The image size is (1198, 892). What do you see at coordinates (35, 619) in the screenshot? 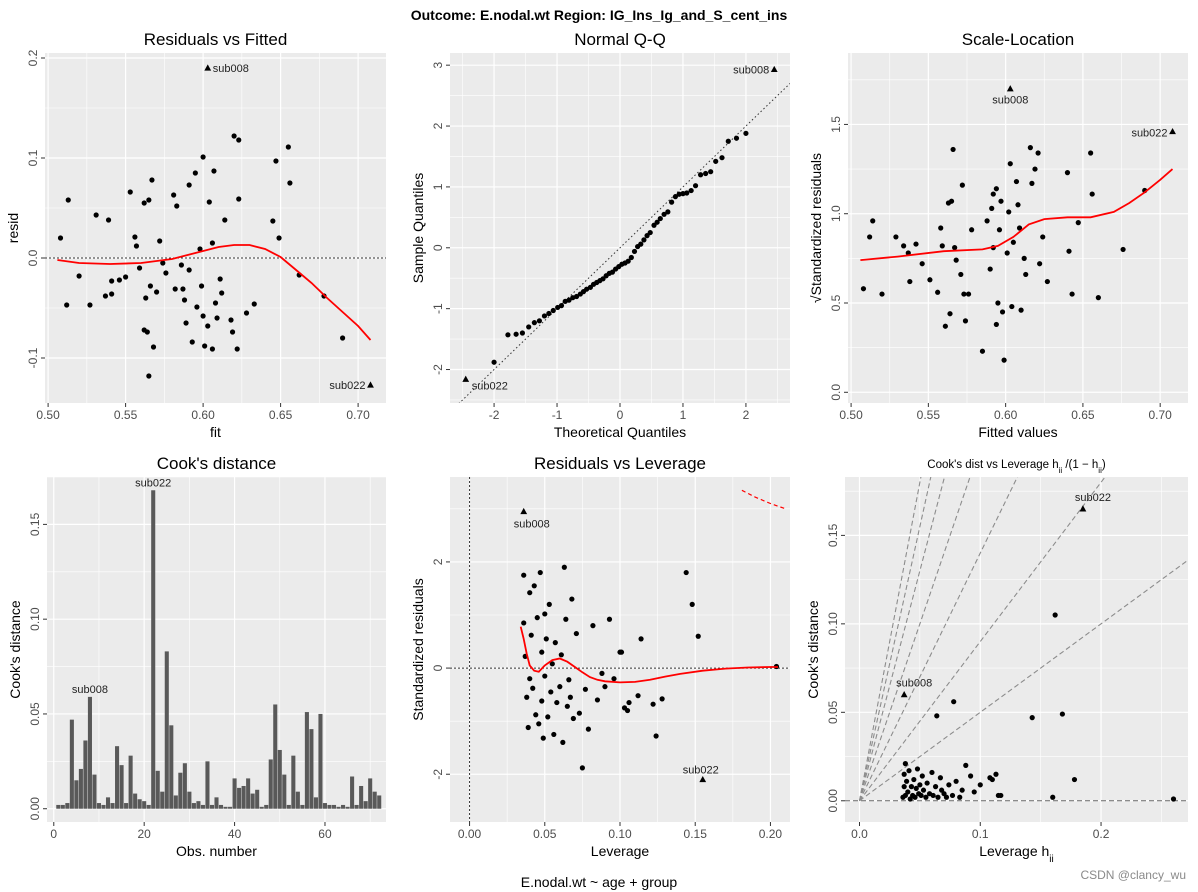
I see `y-tick-label: 0.10` at bounding box center [35, 619].